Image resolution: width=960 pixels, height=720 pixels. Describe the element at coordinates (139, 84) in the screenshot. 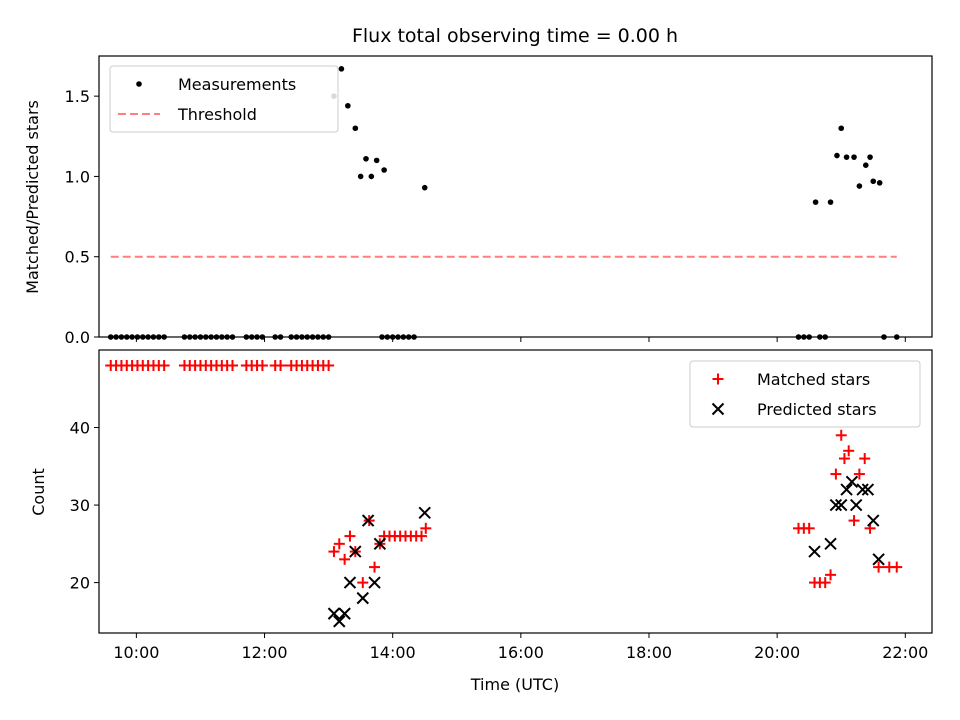

I see `legend-measurements-marker` at that location.